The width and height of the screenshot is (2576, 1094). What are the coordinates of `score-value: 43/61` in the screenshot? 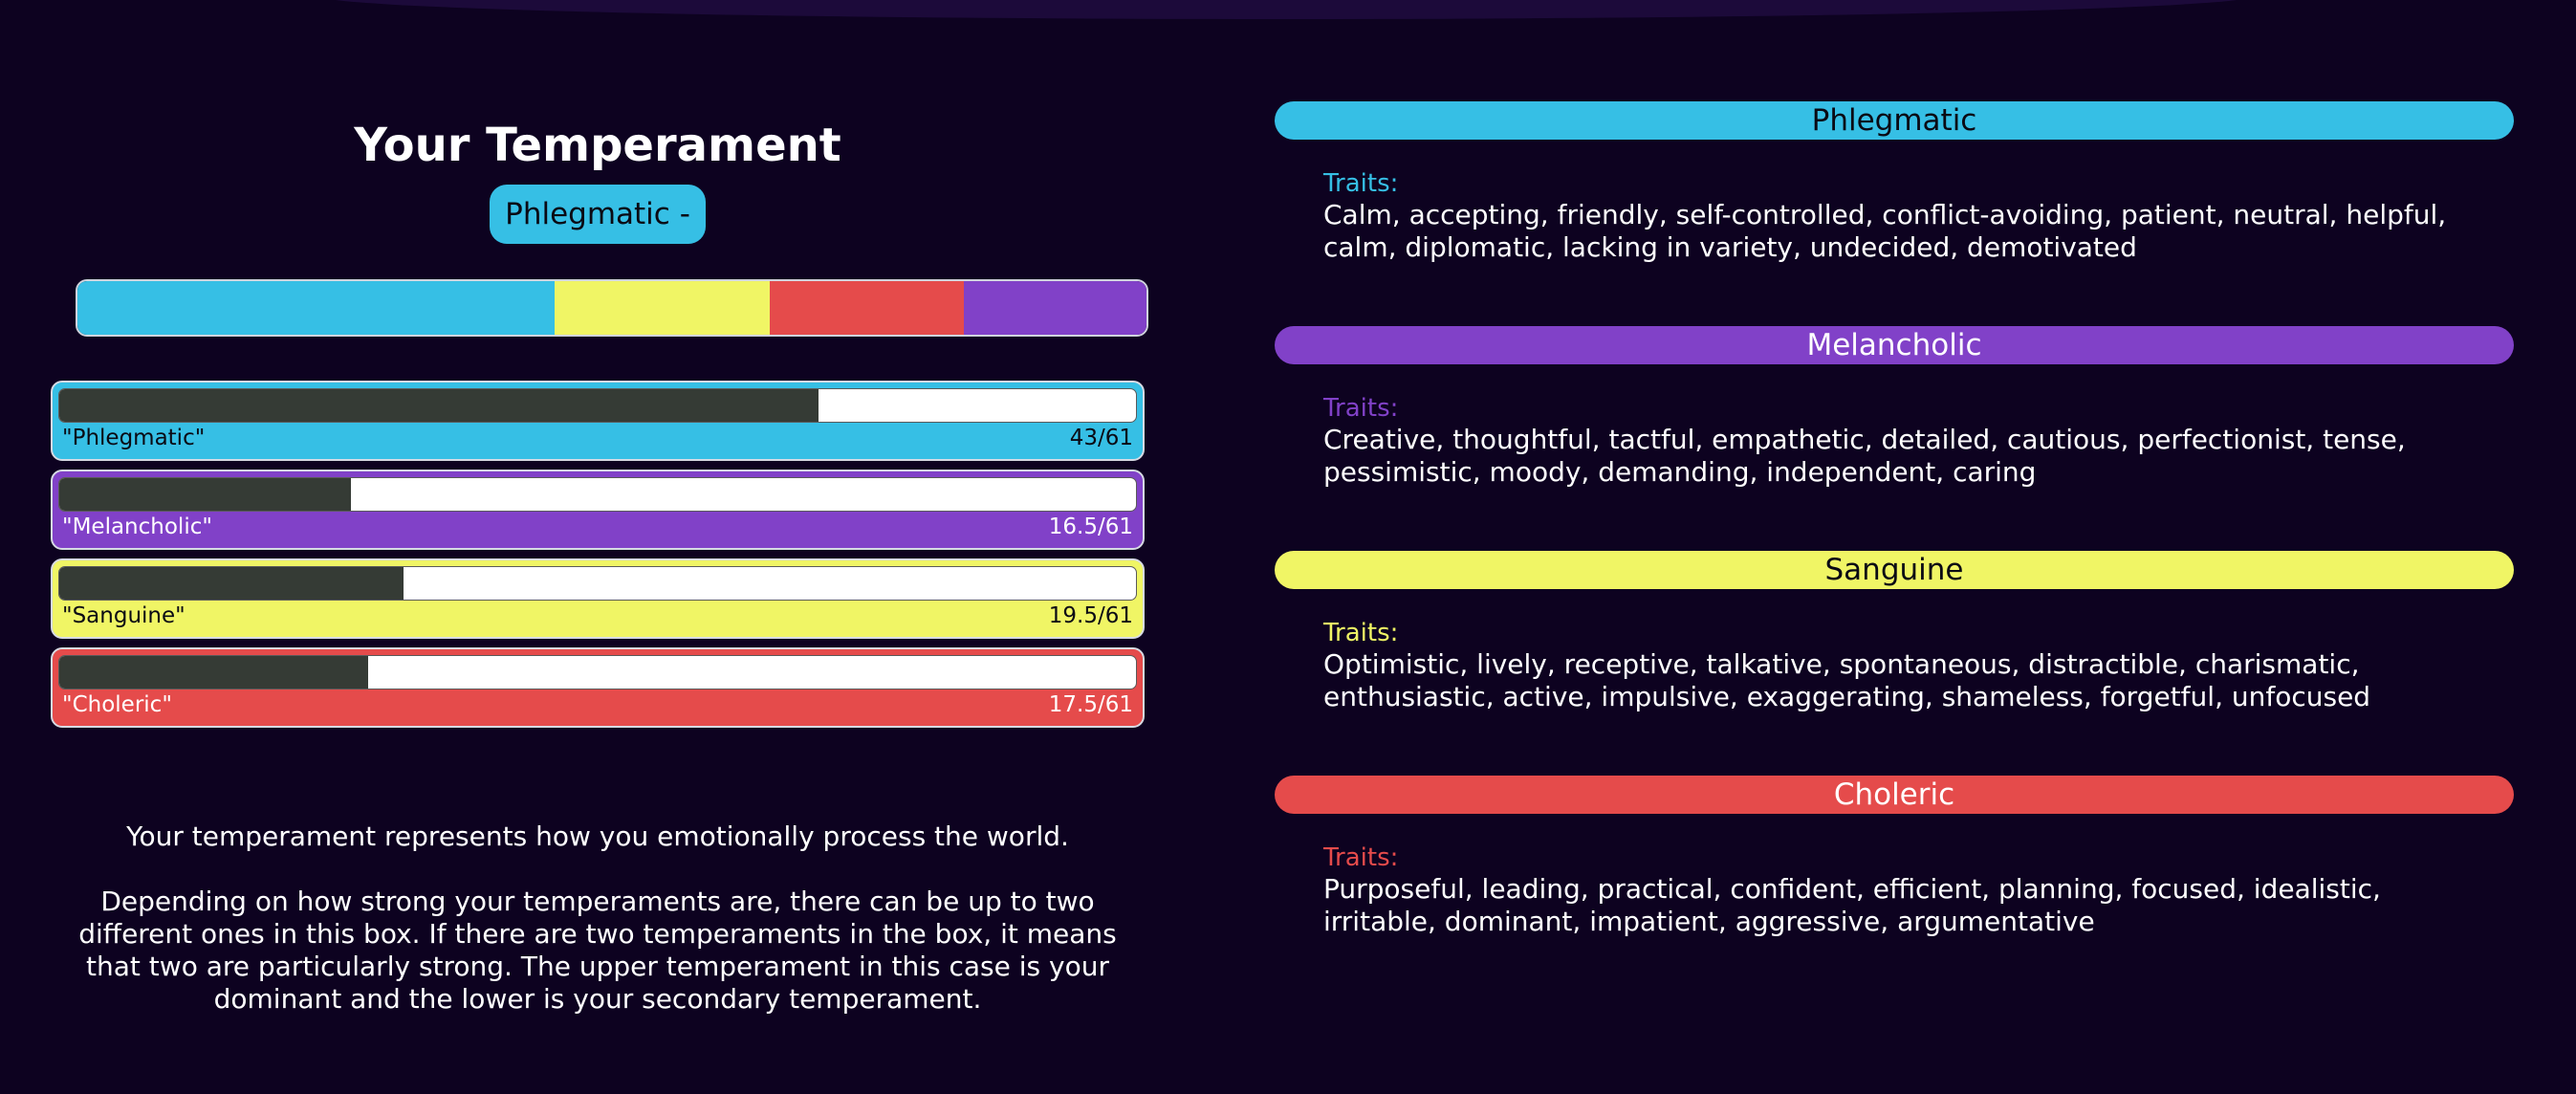 It's located at (1101, 438).